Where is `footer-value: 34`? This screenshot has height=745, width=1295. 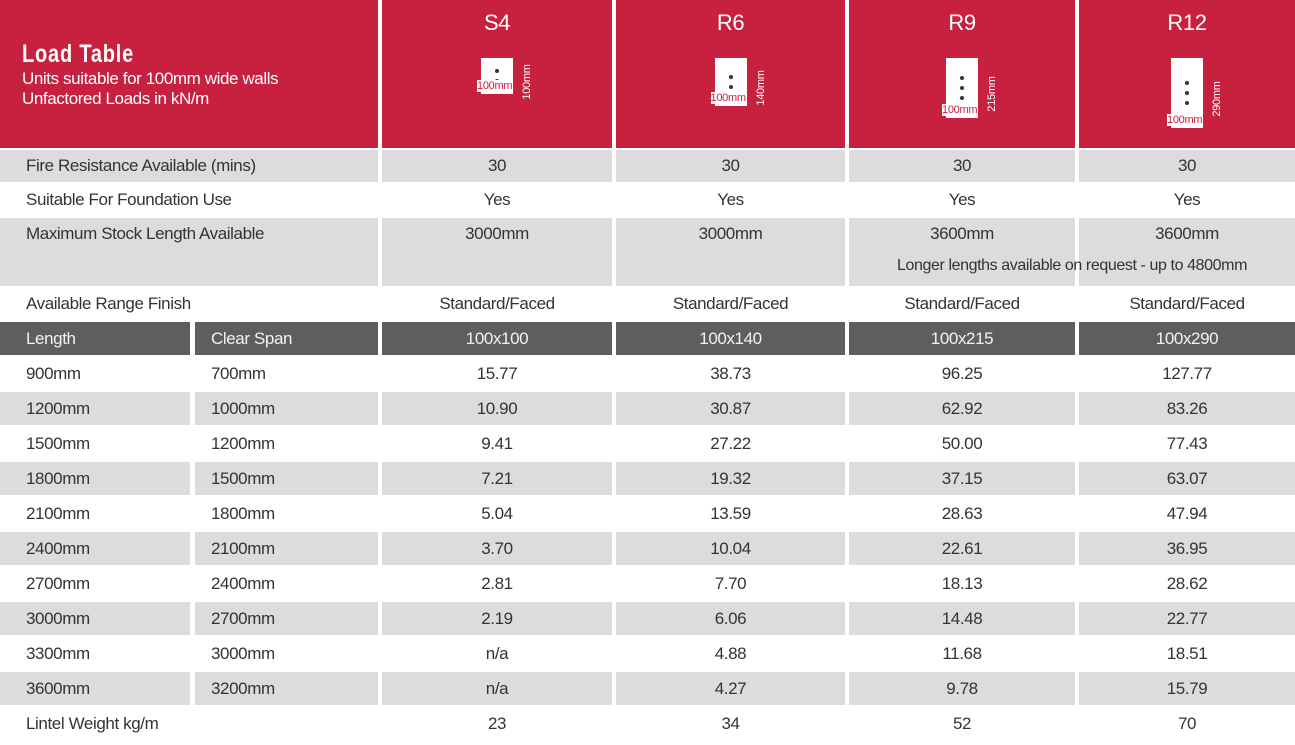
footer-value: 34 is located at coordinates (730, 723).